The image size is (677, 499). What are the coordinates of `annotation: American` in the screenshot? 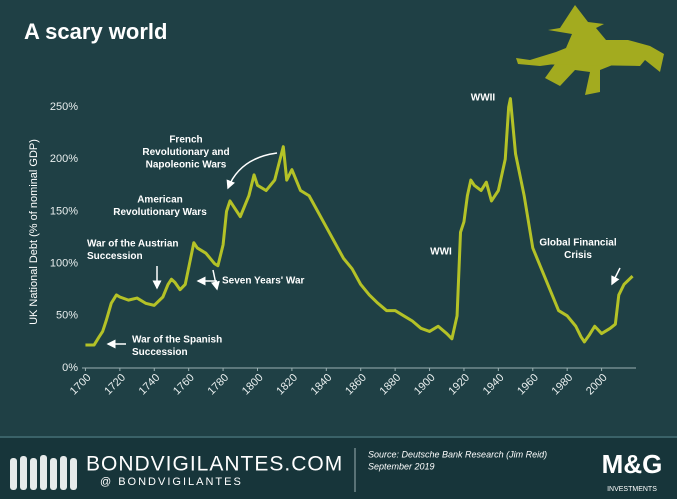 It's located at (160, 200).